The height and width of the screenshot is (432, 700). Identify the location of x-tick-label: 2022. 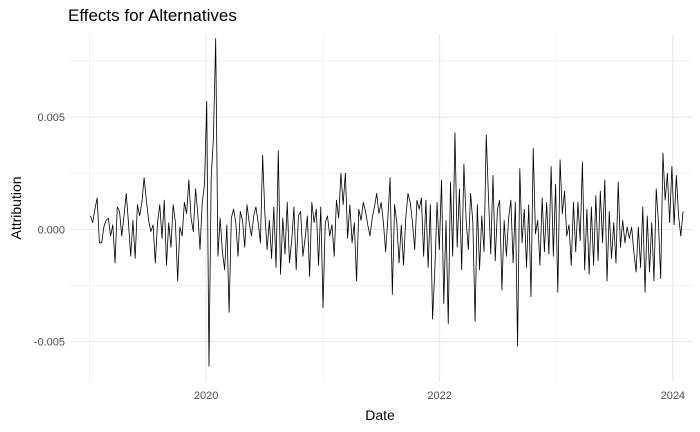
(439, 396).